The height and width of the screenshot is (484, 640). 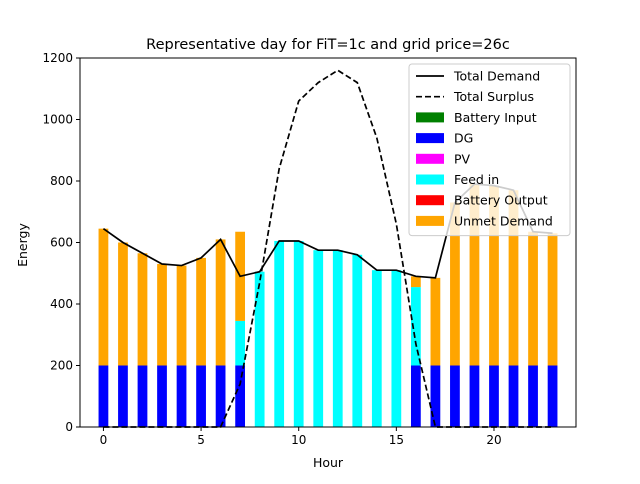 What do you see at coordinates (462, 158) in the screenshot?
I see `legend-label-pv: PV` at bounding box center [462, 158].